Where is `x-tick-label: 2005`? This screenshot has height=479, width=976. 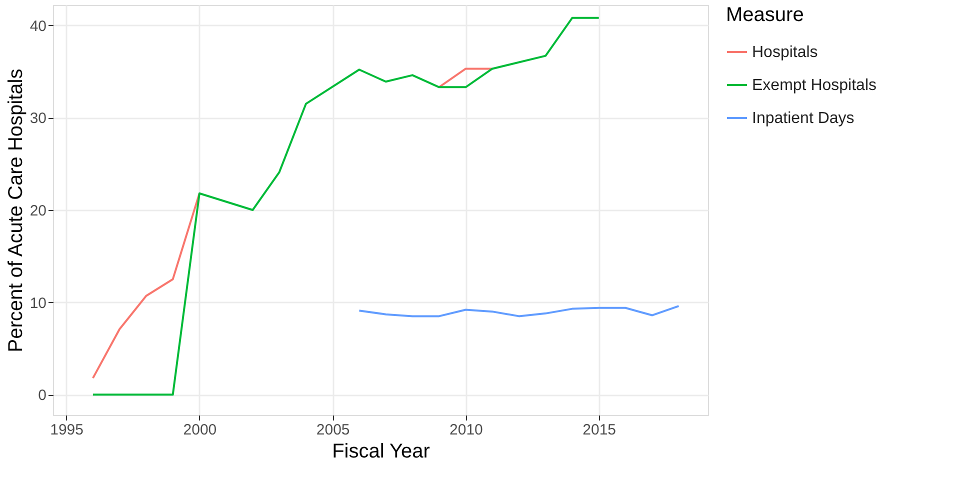 x-tick-label: 2005 is located at coordinates (333, 430).